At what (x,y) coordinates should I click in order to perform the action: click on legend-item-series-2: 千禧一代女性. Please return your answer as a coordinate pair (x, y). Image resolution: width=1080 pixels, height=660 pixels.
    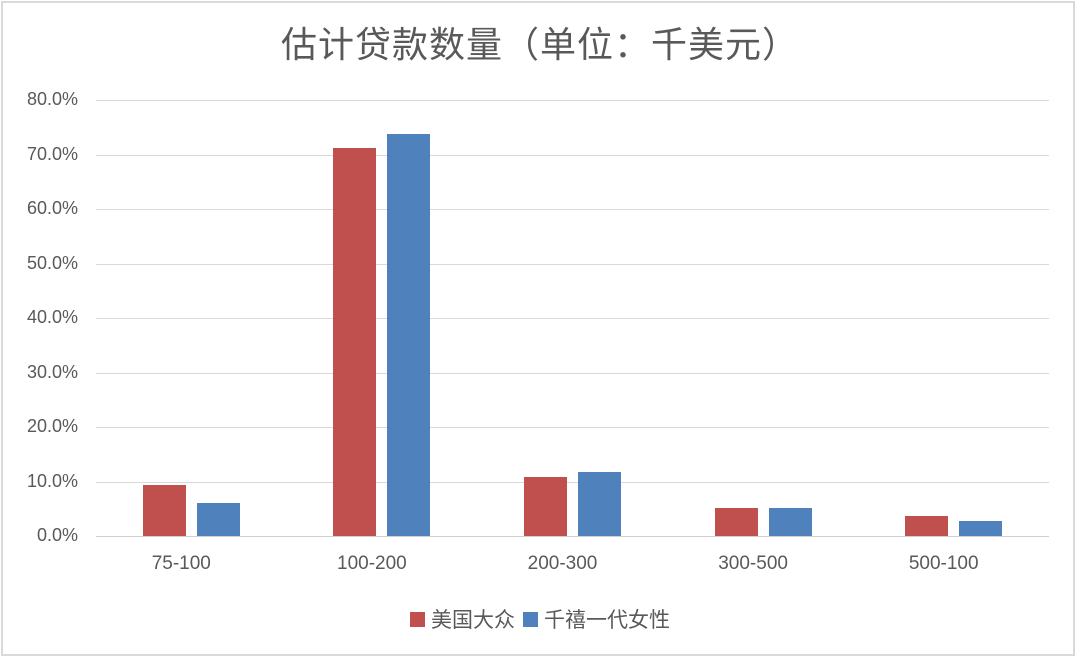
    Looking at the image, I should click on (596, 619).